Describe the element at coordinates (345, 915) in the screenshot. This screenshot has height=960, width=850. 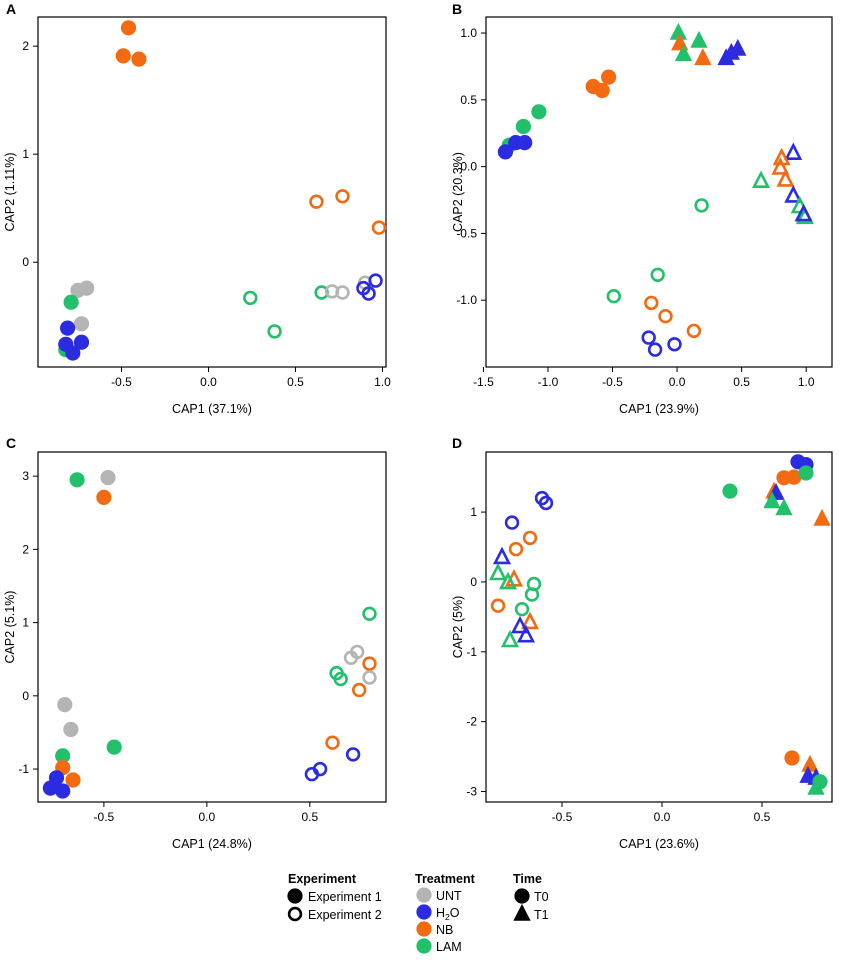
I see `legend-label-experiment: Experiment 2` at that location.